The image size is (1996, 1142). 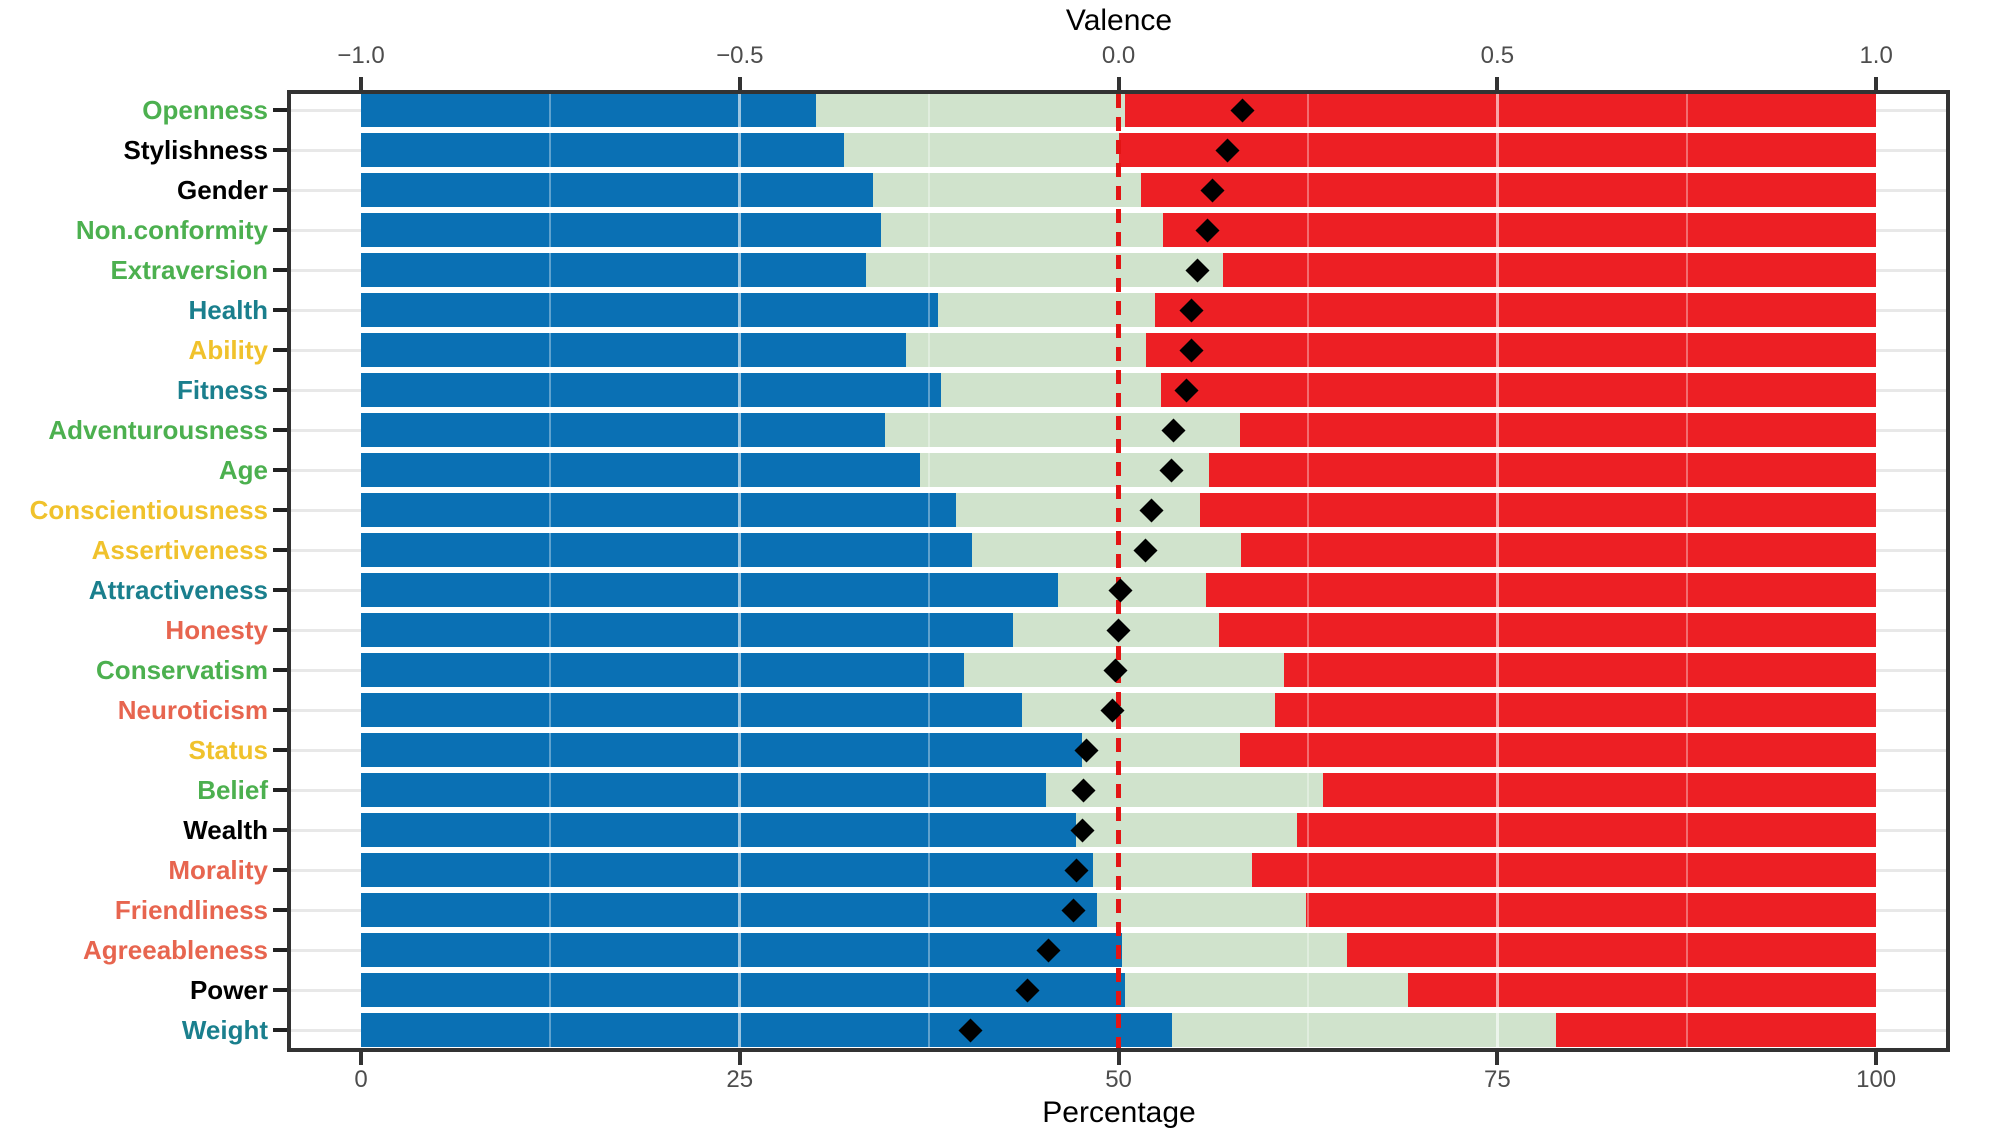 I want to click on top-axis-title: Valence, so click(x=1119, y=20).